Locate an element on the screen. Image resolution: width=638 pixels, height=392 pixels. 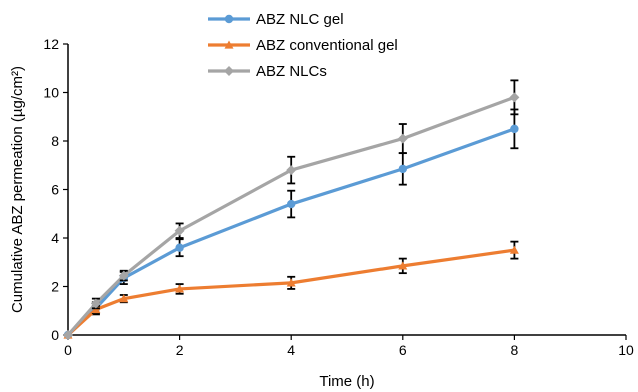
y-axis-label: Cumulative ABZ permeation (µg/cm²) is located at coordinates (17, 189).